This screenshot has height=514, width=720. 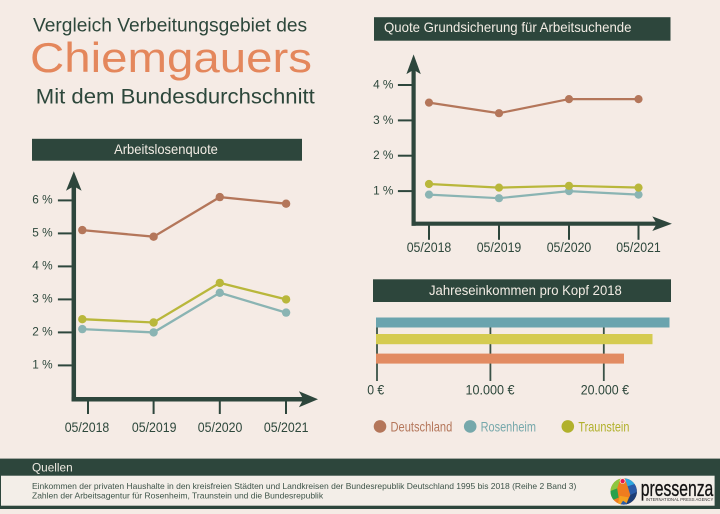 I want to click on svg-text: Jahreseinkommen pro Kopf 2018, so click(x=525, y=290).